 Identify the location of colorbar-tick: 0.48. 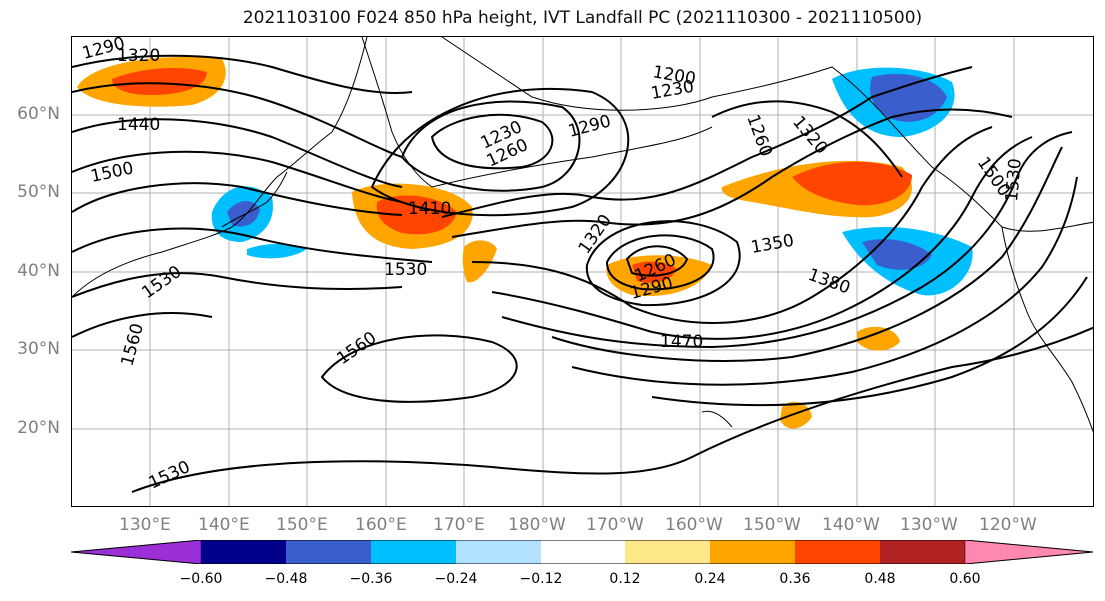
(880, 579).